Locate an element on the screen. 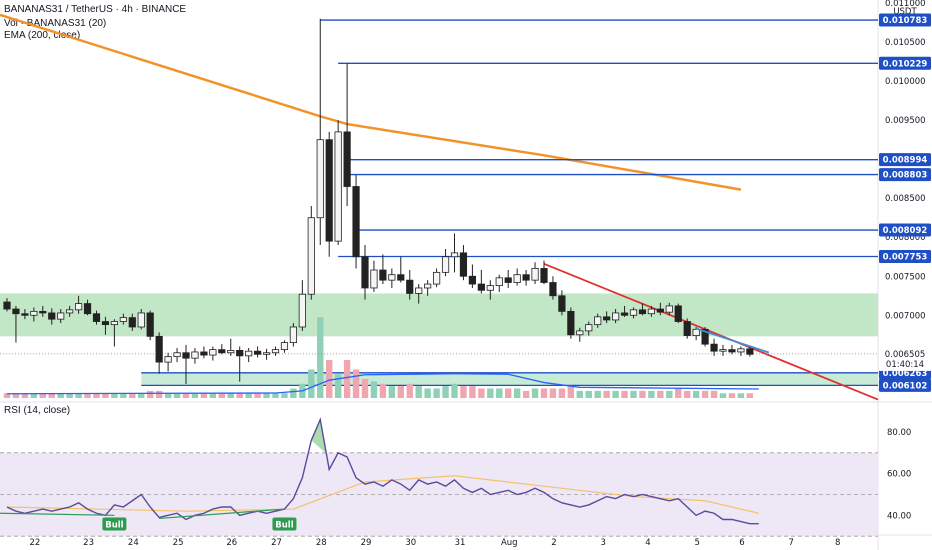  price-tick-label: 0.011000 is located at coordinates (905, 4).